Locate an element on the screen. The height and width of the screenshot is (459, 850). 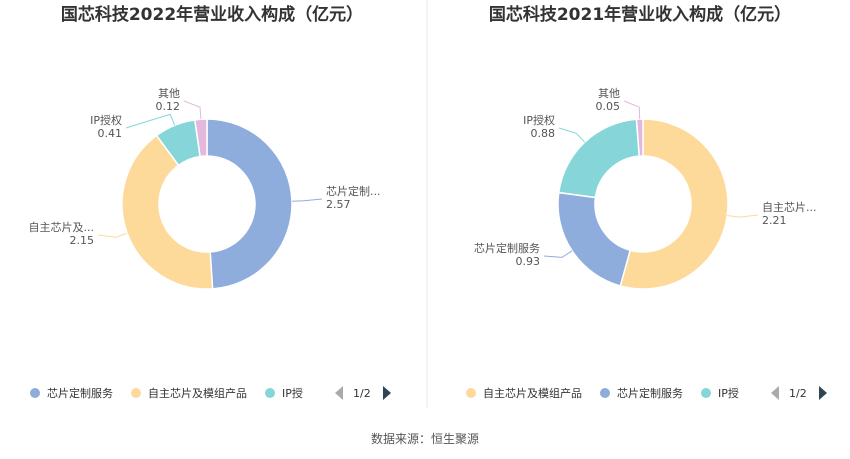
leader-line-其他-2022 is located at coordinates (192, 110).